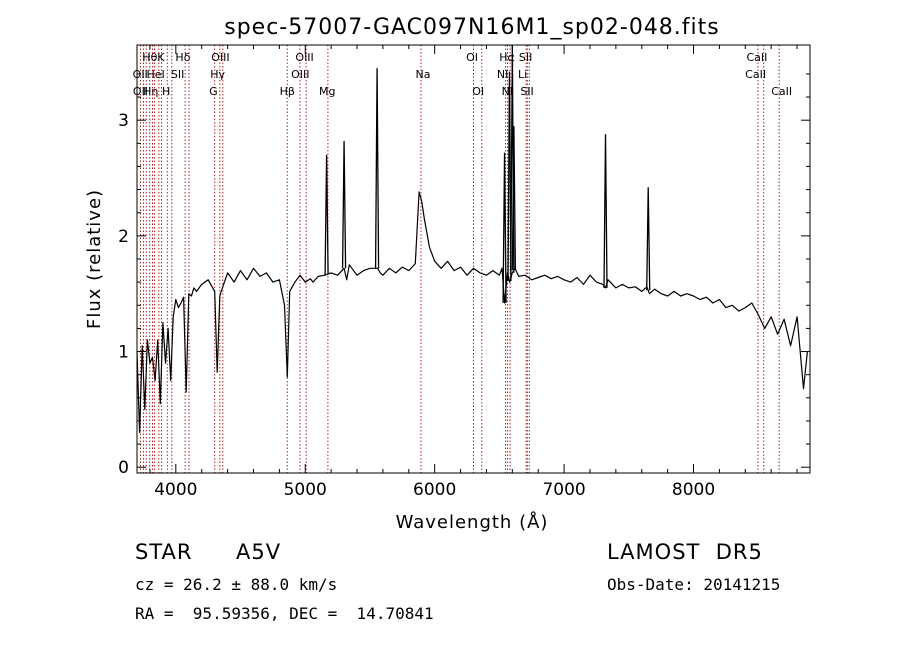 Image resolution: width=900 pixels, height=649 pixels. Describe the element at coordinates (478, 91) in the screenshot. I see `line-label-row3-6: OI` at that location.